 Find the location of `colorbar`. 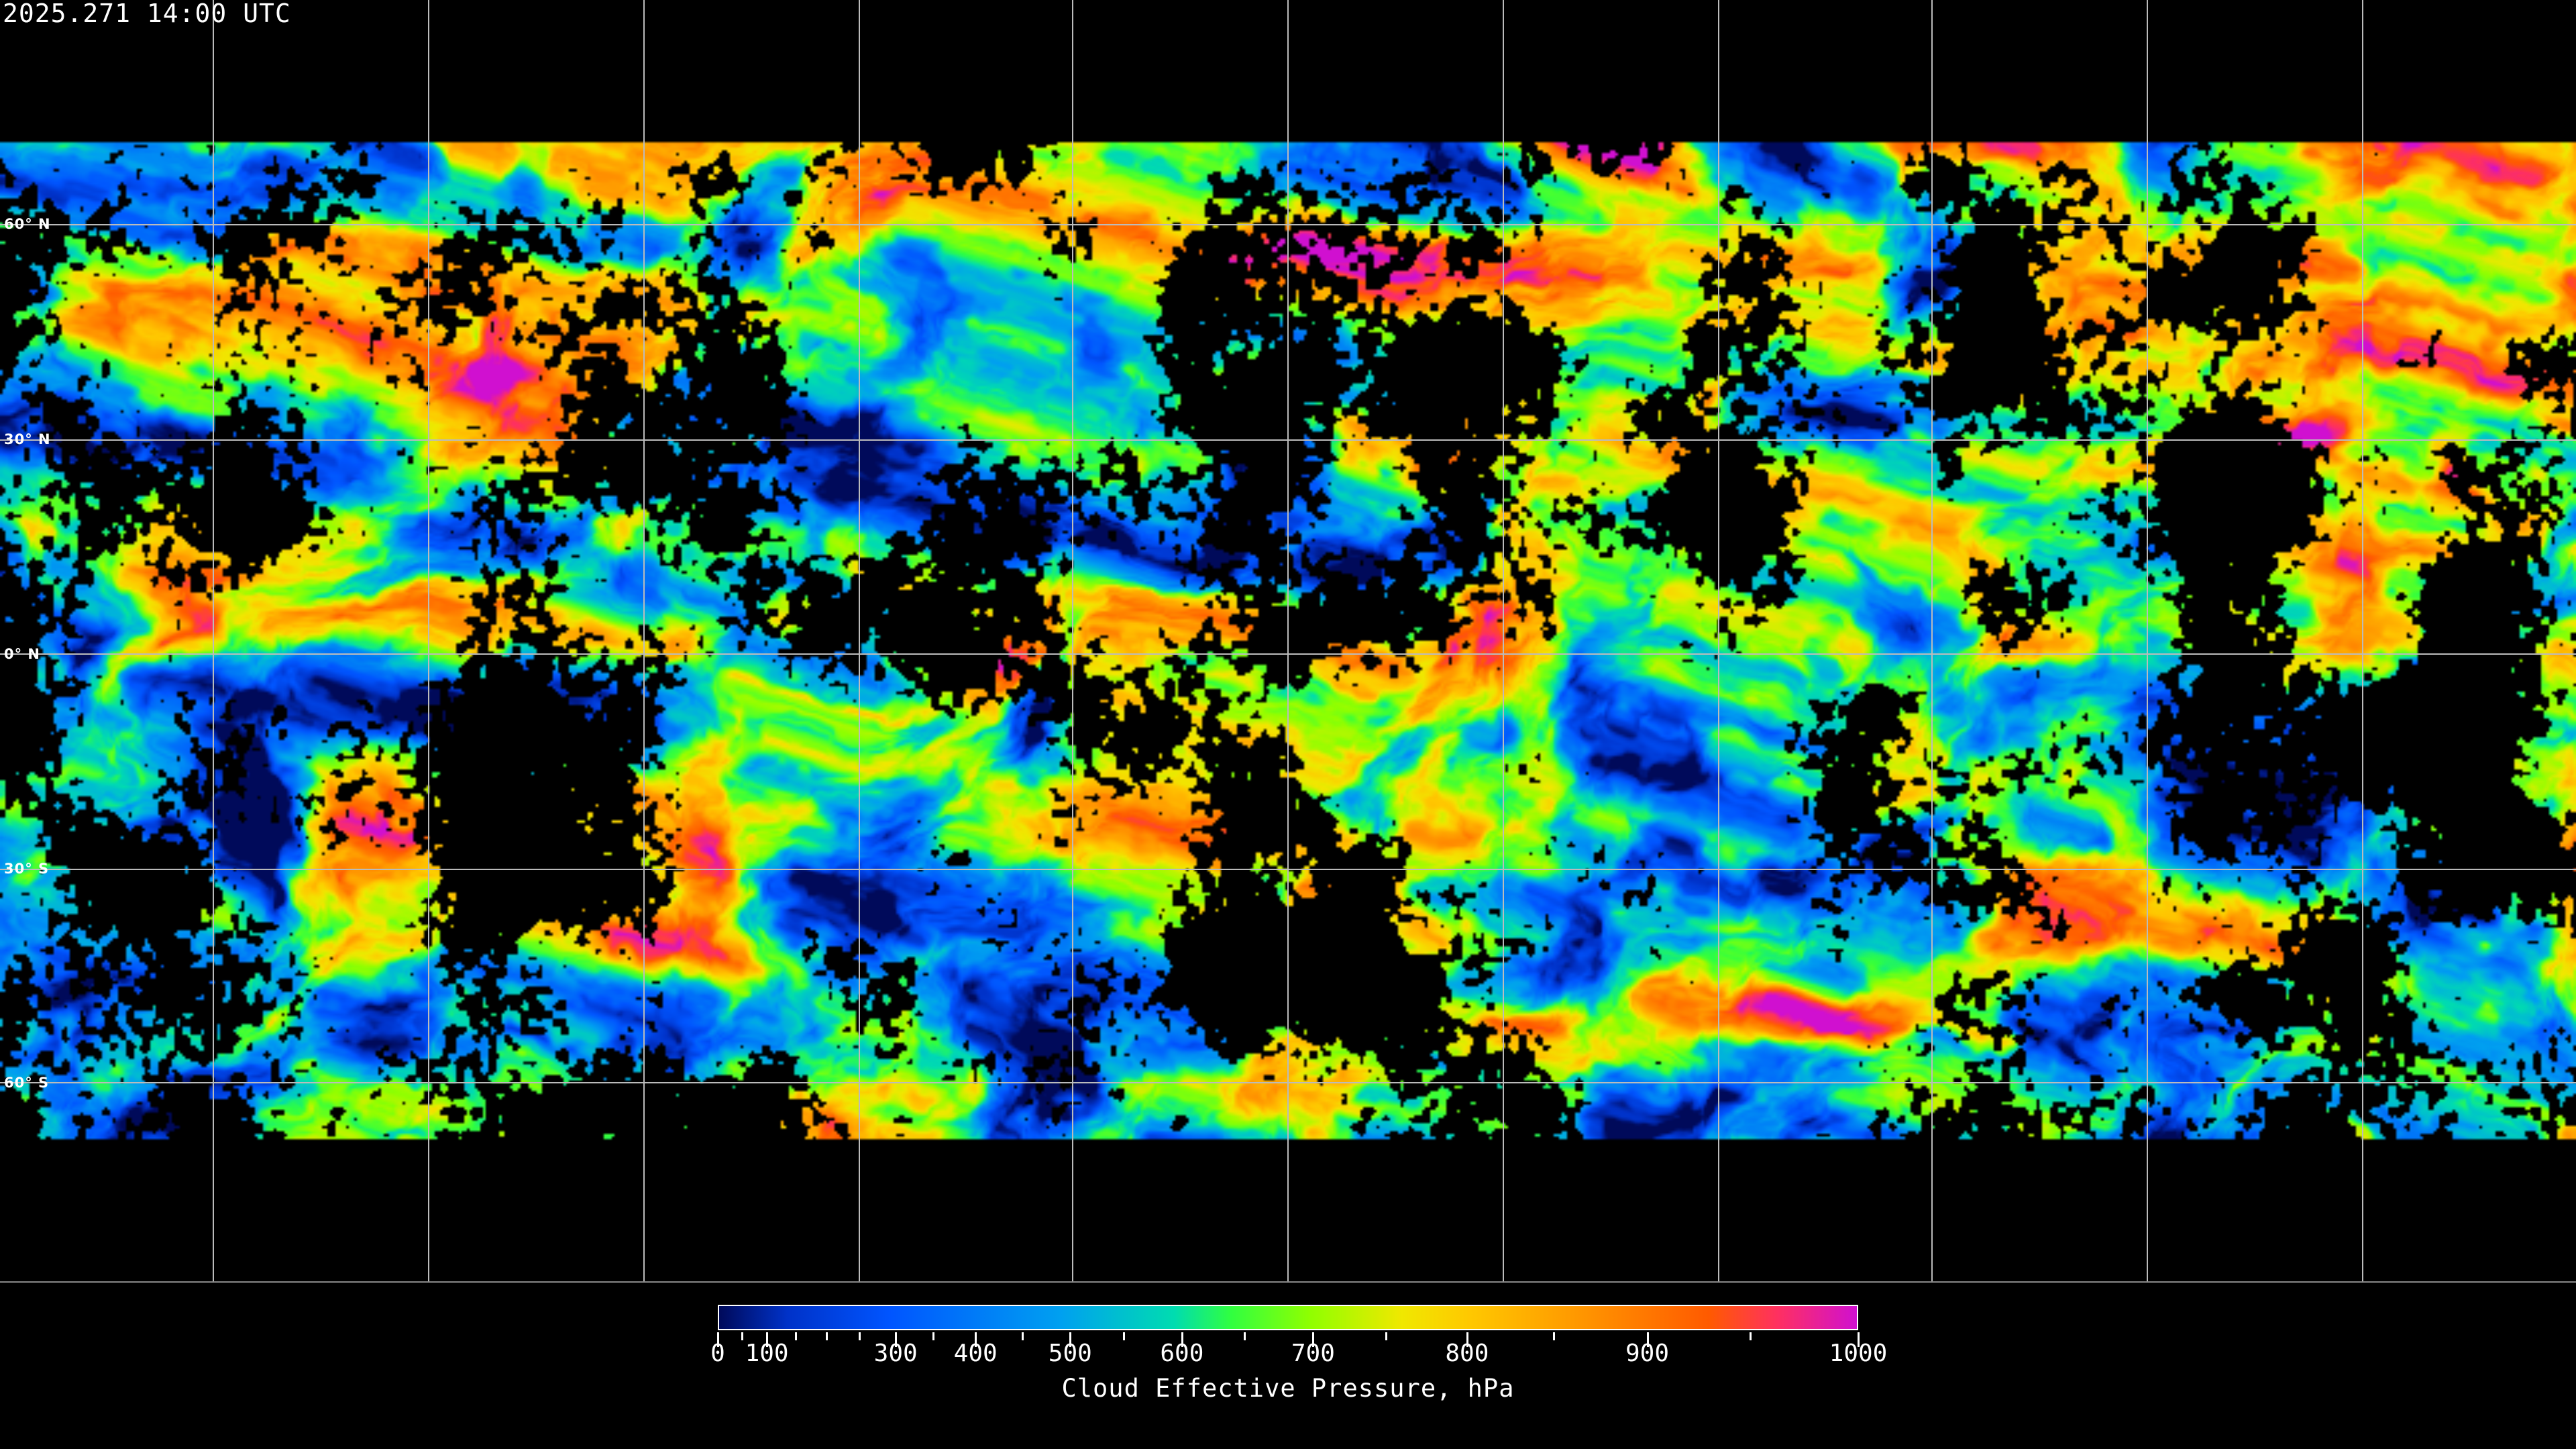

colorbar is located at coordinates (1288, 1317).